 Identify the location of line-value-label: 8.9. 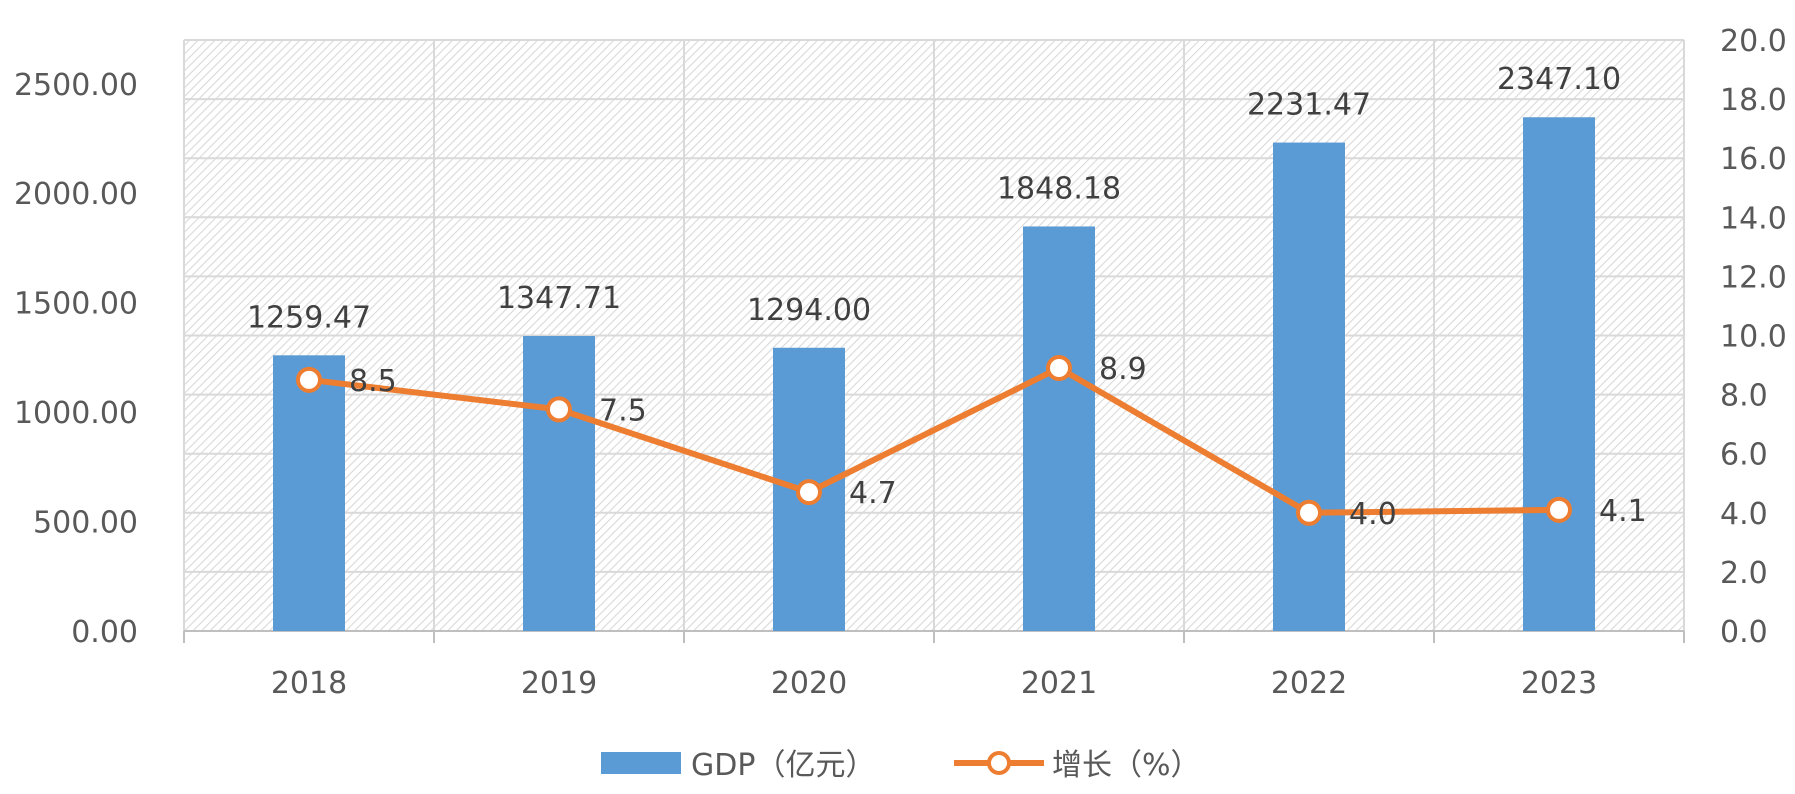
(1123, 369).